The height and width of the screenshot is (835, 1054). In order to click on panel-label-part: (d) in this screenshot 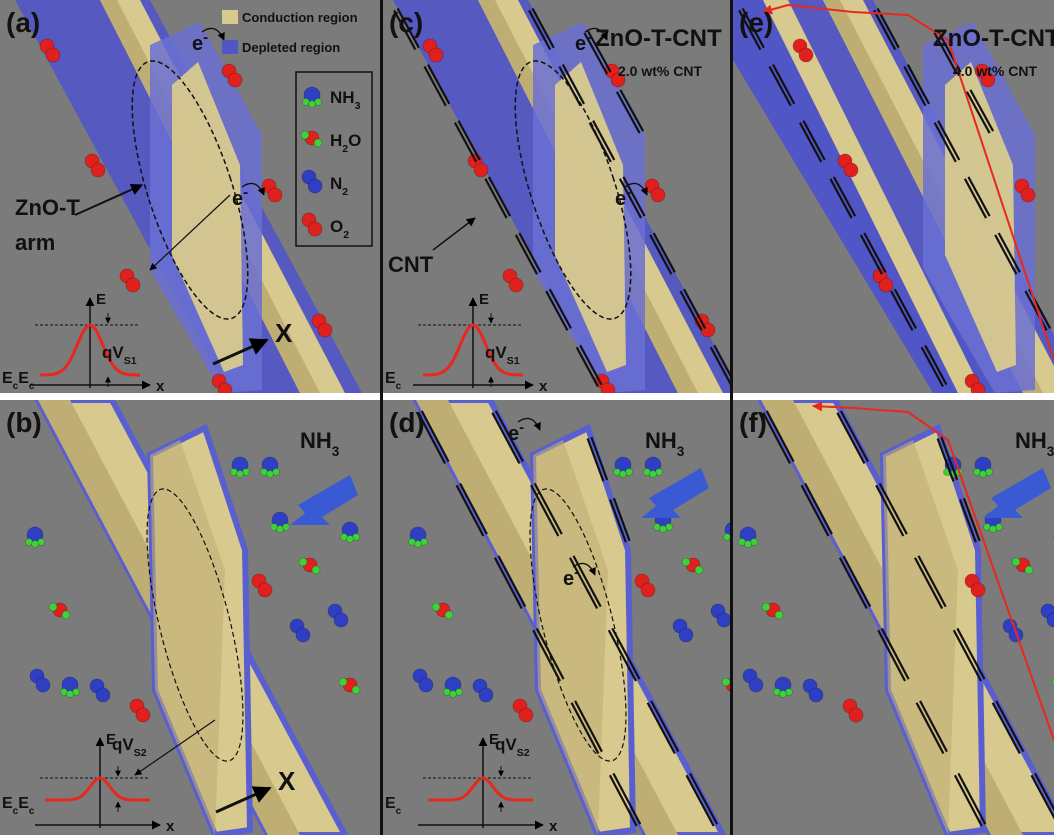, I will do `click(407, 422)`.